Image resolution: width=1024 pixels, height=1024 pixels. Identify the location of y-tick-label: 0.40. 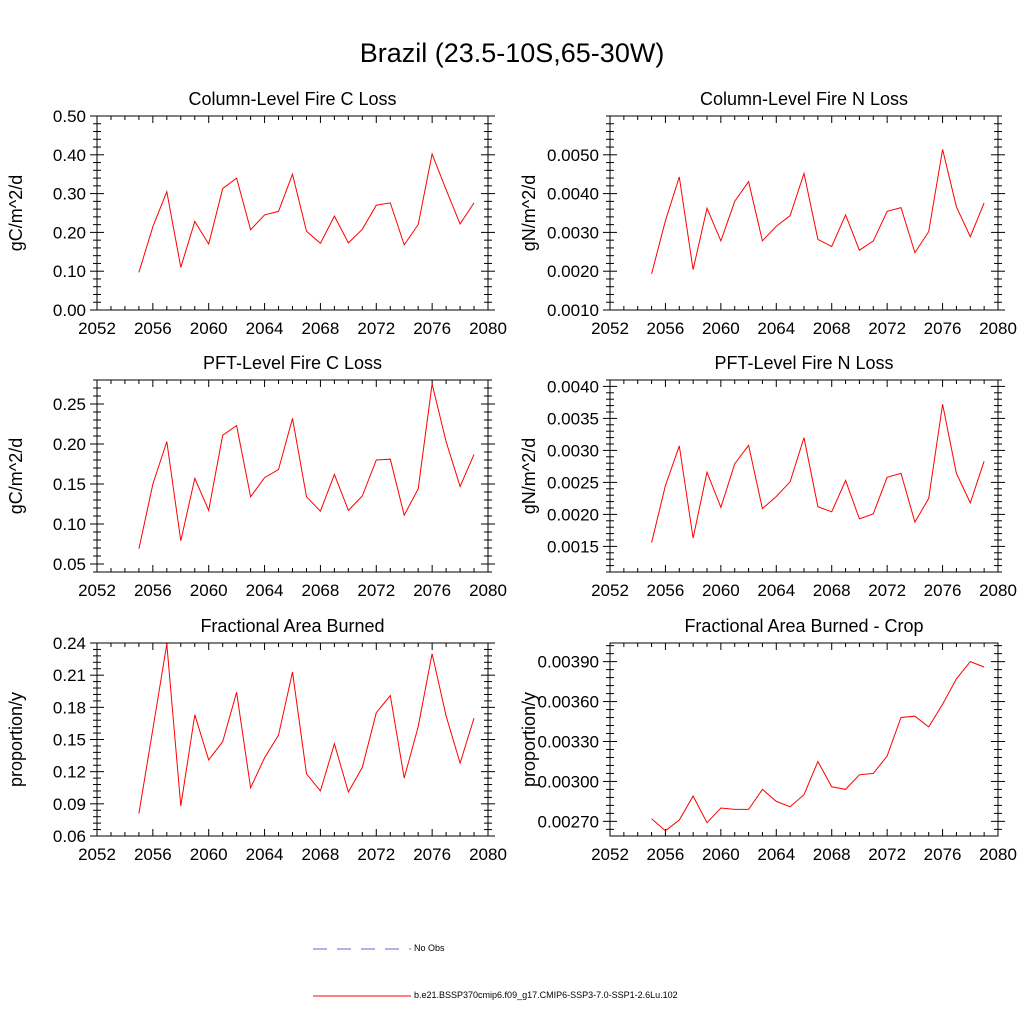
(69, 155).